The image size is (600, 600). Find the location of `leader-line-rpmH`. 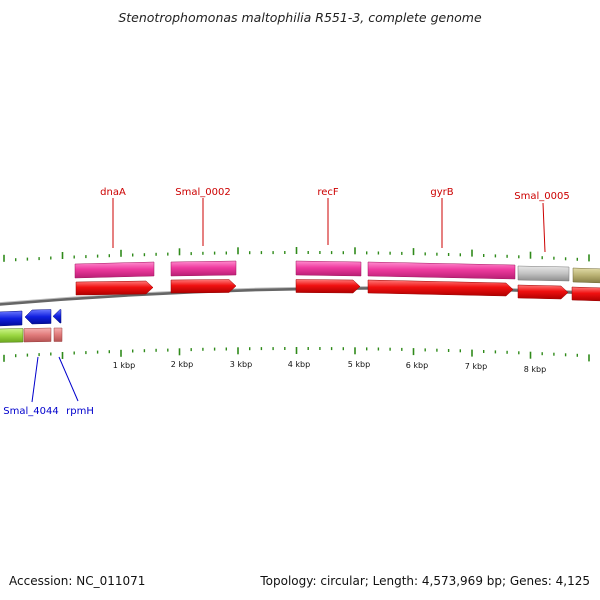

leader-line-rpmH is located at coordinates (68, 379).